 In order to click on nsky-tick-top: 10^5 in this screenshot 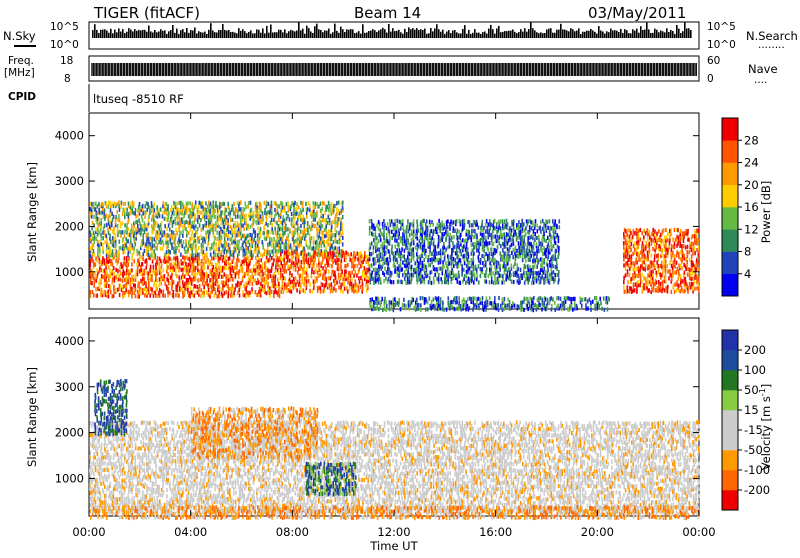, I will do `click(64, 27)`.